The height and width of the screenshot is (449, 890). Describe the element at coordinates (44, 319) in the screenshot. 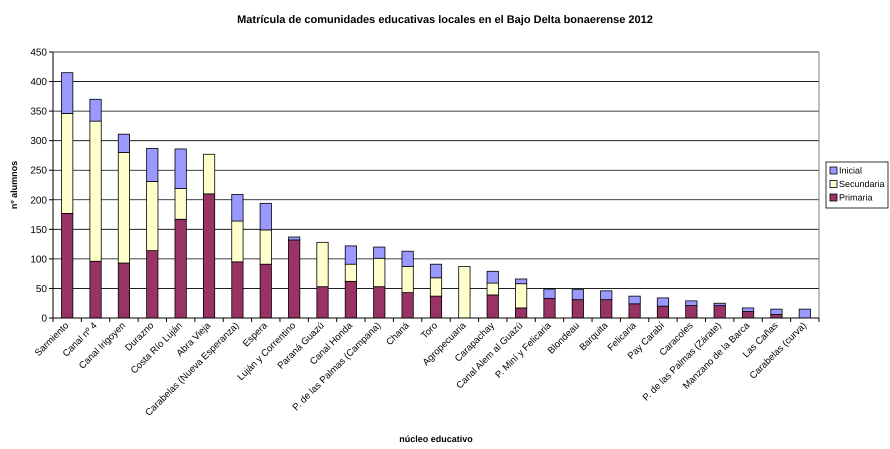

I see `y-tick-label: 0` at that location.